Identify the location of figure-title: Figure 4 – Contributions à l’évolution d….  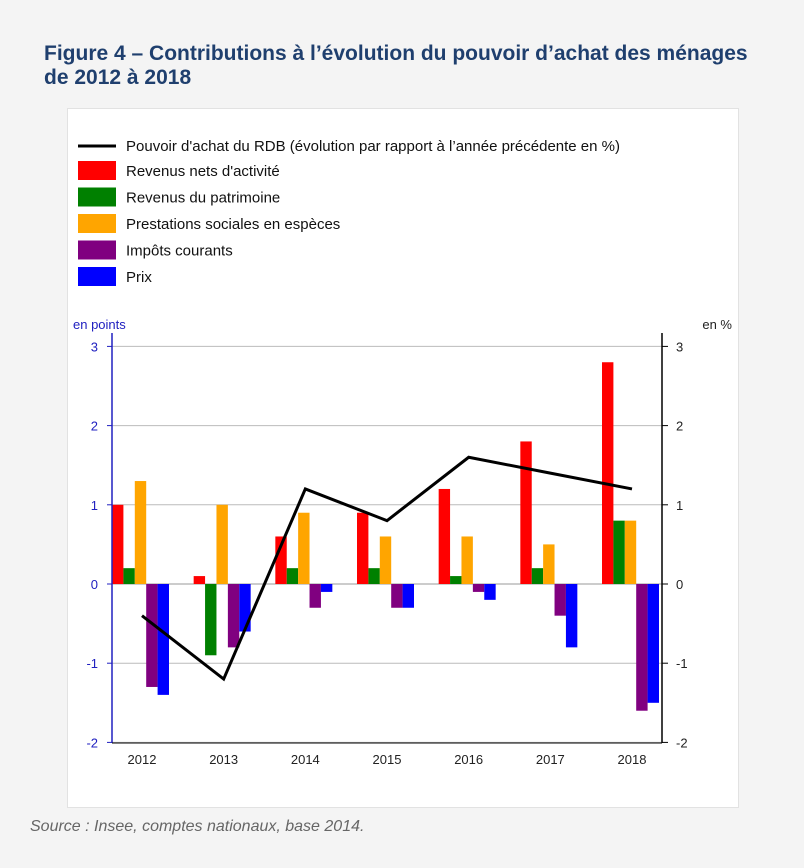
(396, 65).